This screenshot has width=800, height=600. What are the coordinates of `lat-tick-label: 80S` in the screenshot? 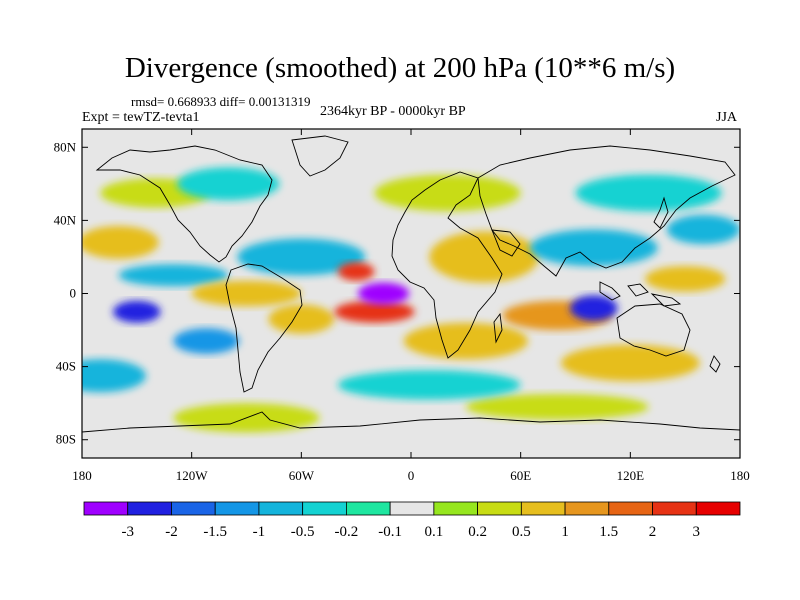 It's located at (66, 439).